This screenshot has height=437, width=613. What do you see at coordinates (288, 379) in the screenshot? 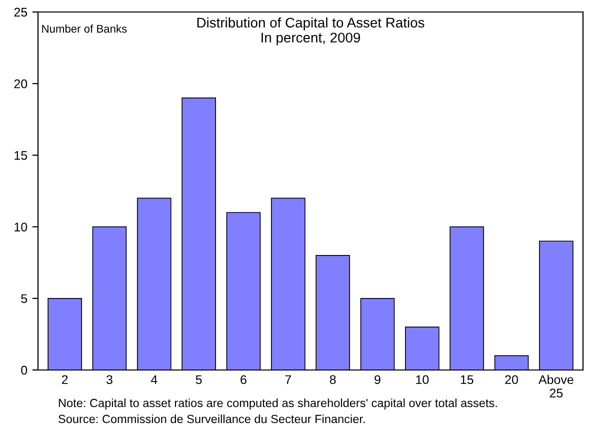
I see `x-tick-label: 7` at bounding box center [288, 379].